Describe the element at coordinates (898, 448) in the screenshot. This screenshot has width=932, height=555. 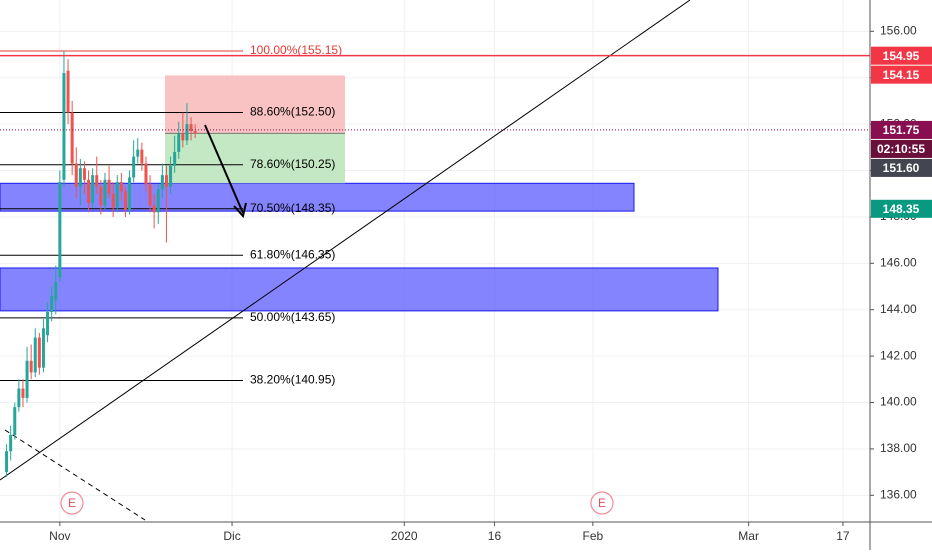
I see `y-tick-label: 138.00` at that location.